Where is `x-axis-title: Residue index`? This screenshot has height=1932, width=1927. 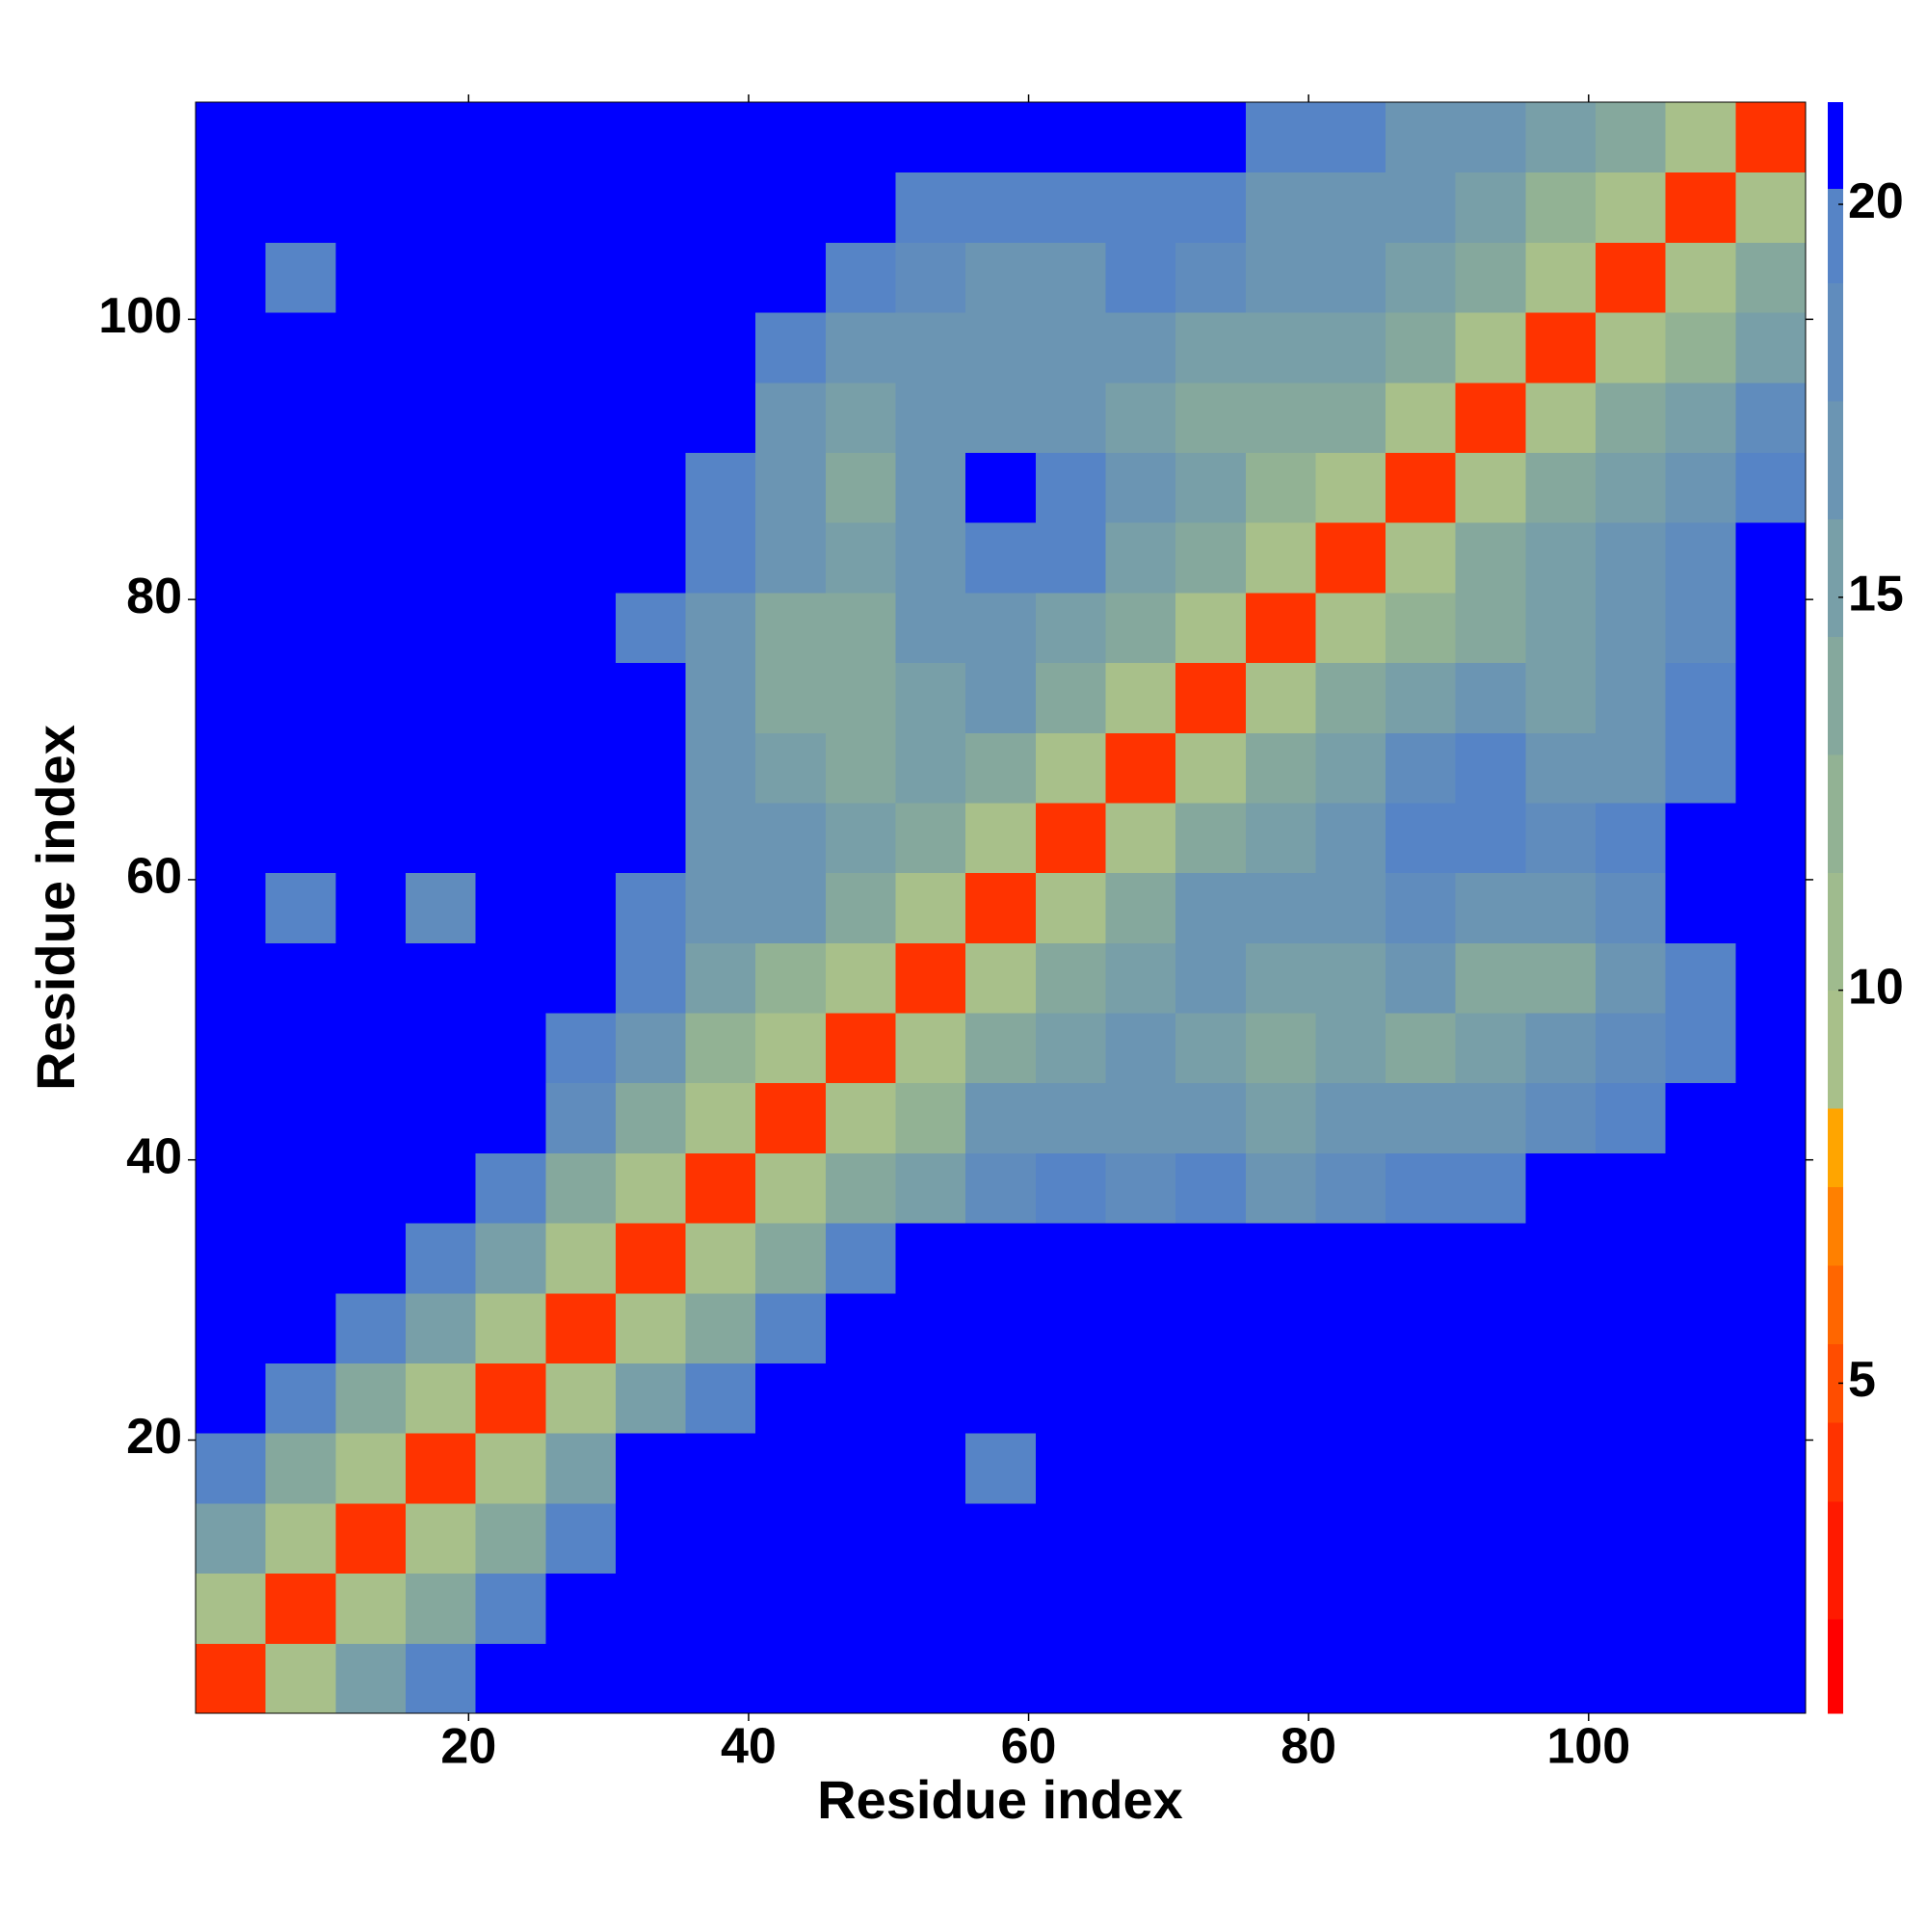
x-axis-title: Residue index is located at coordinates (1000, 1799).